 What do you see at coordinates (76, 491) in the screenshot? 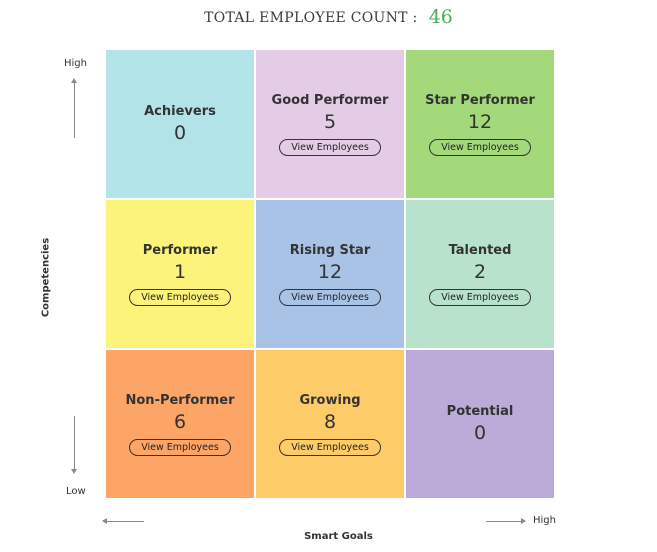
I see `y-axis-low-label: Low` at bounding box center [76, 491].